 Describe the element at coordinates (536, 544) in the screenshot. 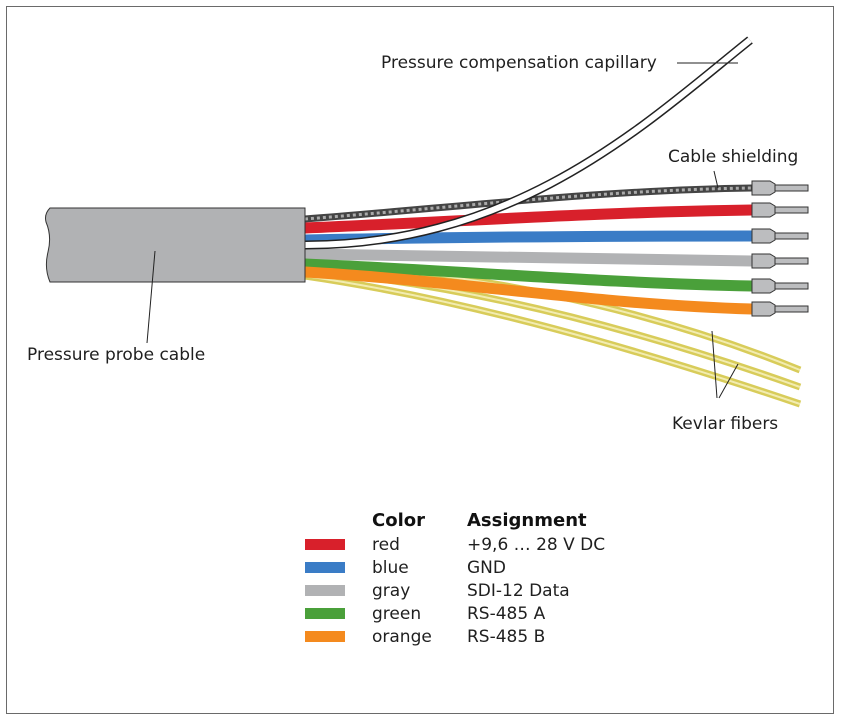

I see `legend-assignment: +9,6 … 28 V DC` at that location.